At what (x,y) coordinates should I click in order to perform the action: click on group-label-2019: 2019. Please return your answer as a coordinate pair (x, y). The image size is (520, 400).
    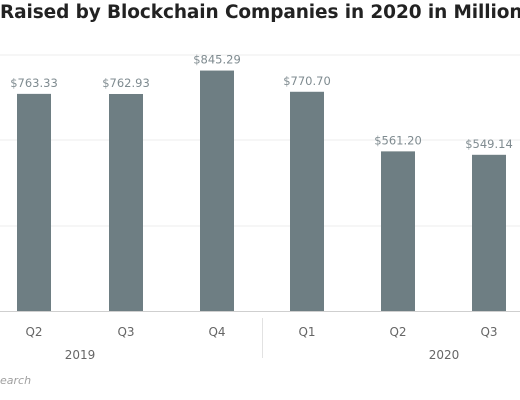
    Looking at the image, I should click on (80, 355).